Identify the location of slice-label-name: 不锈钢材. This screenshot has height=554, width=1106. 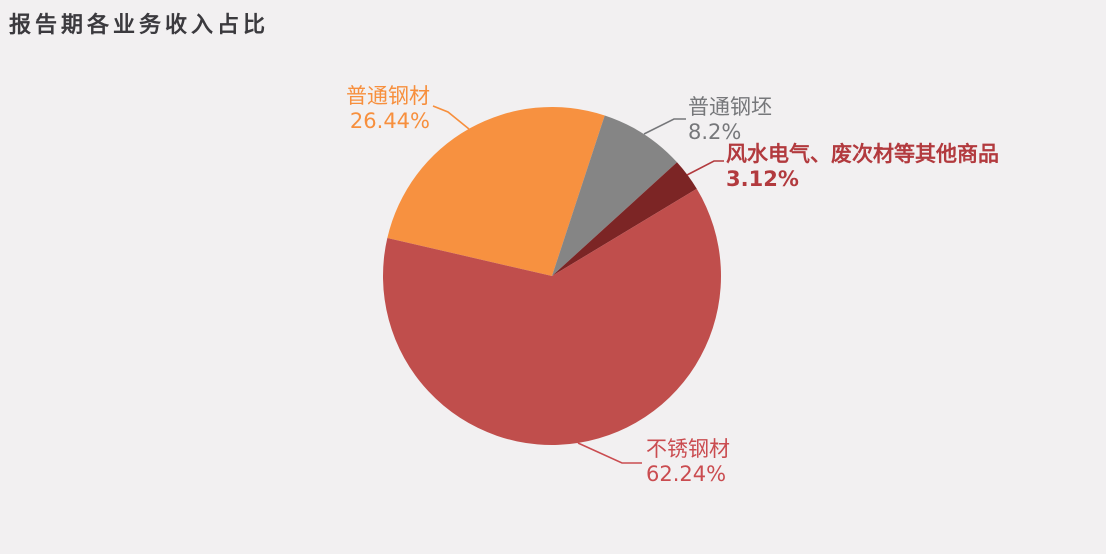
(688, 449).